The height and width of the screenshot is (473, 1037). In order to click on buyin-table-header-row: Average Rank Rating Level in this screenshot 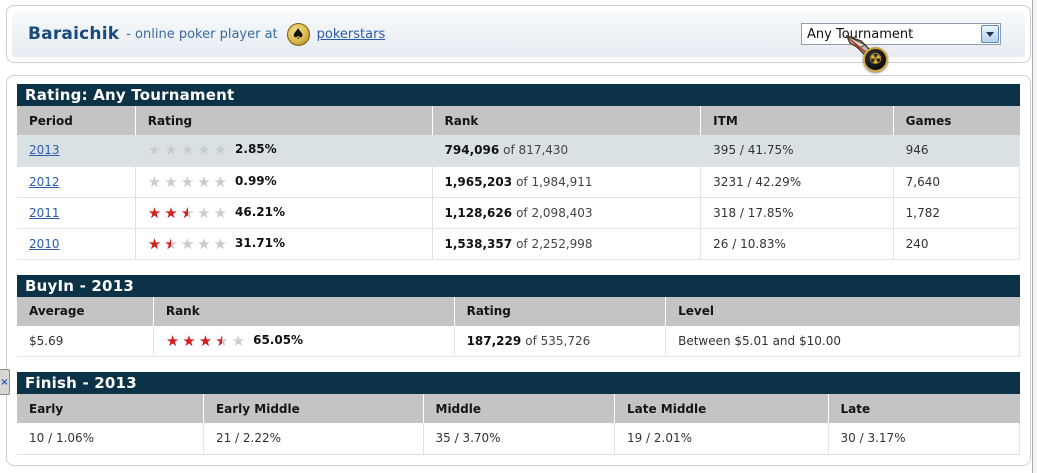, I will do `click(518, 311)`.